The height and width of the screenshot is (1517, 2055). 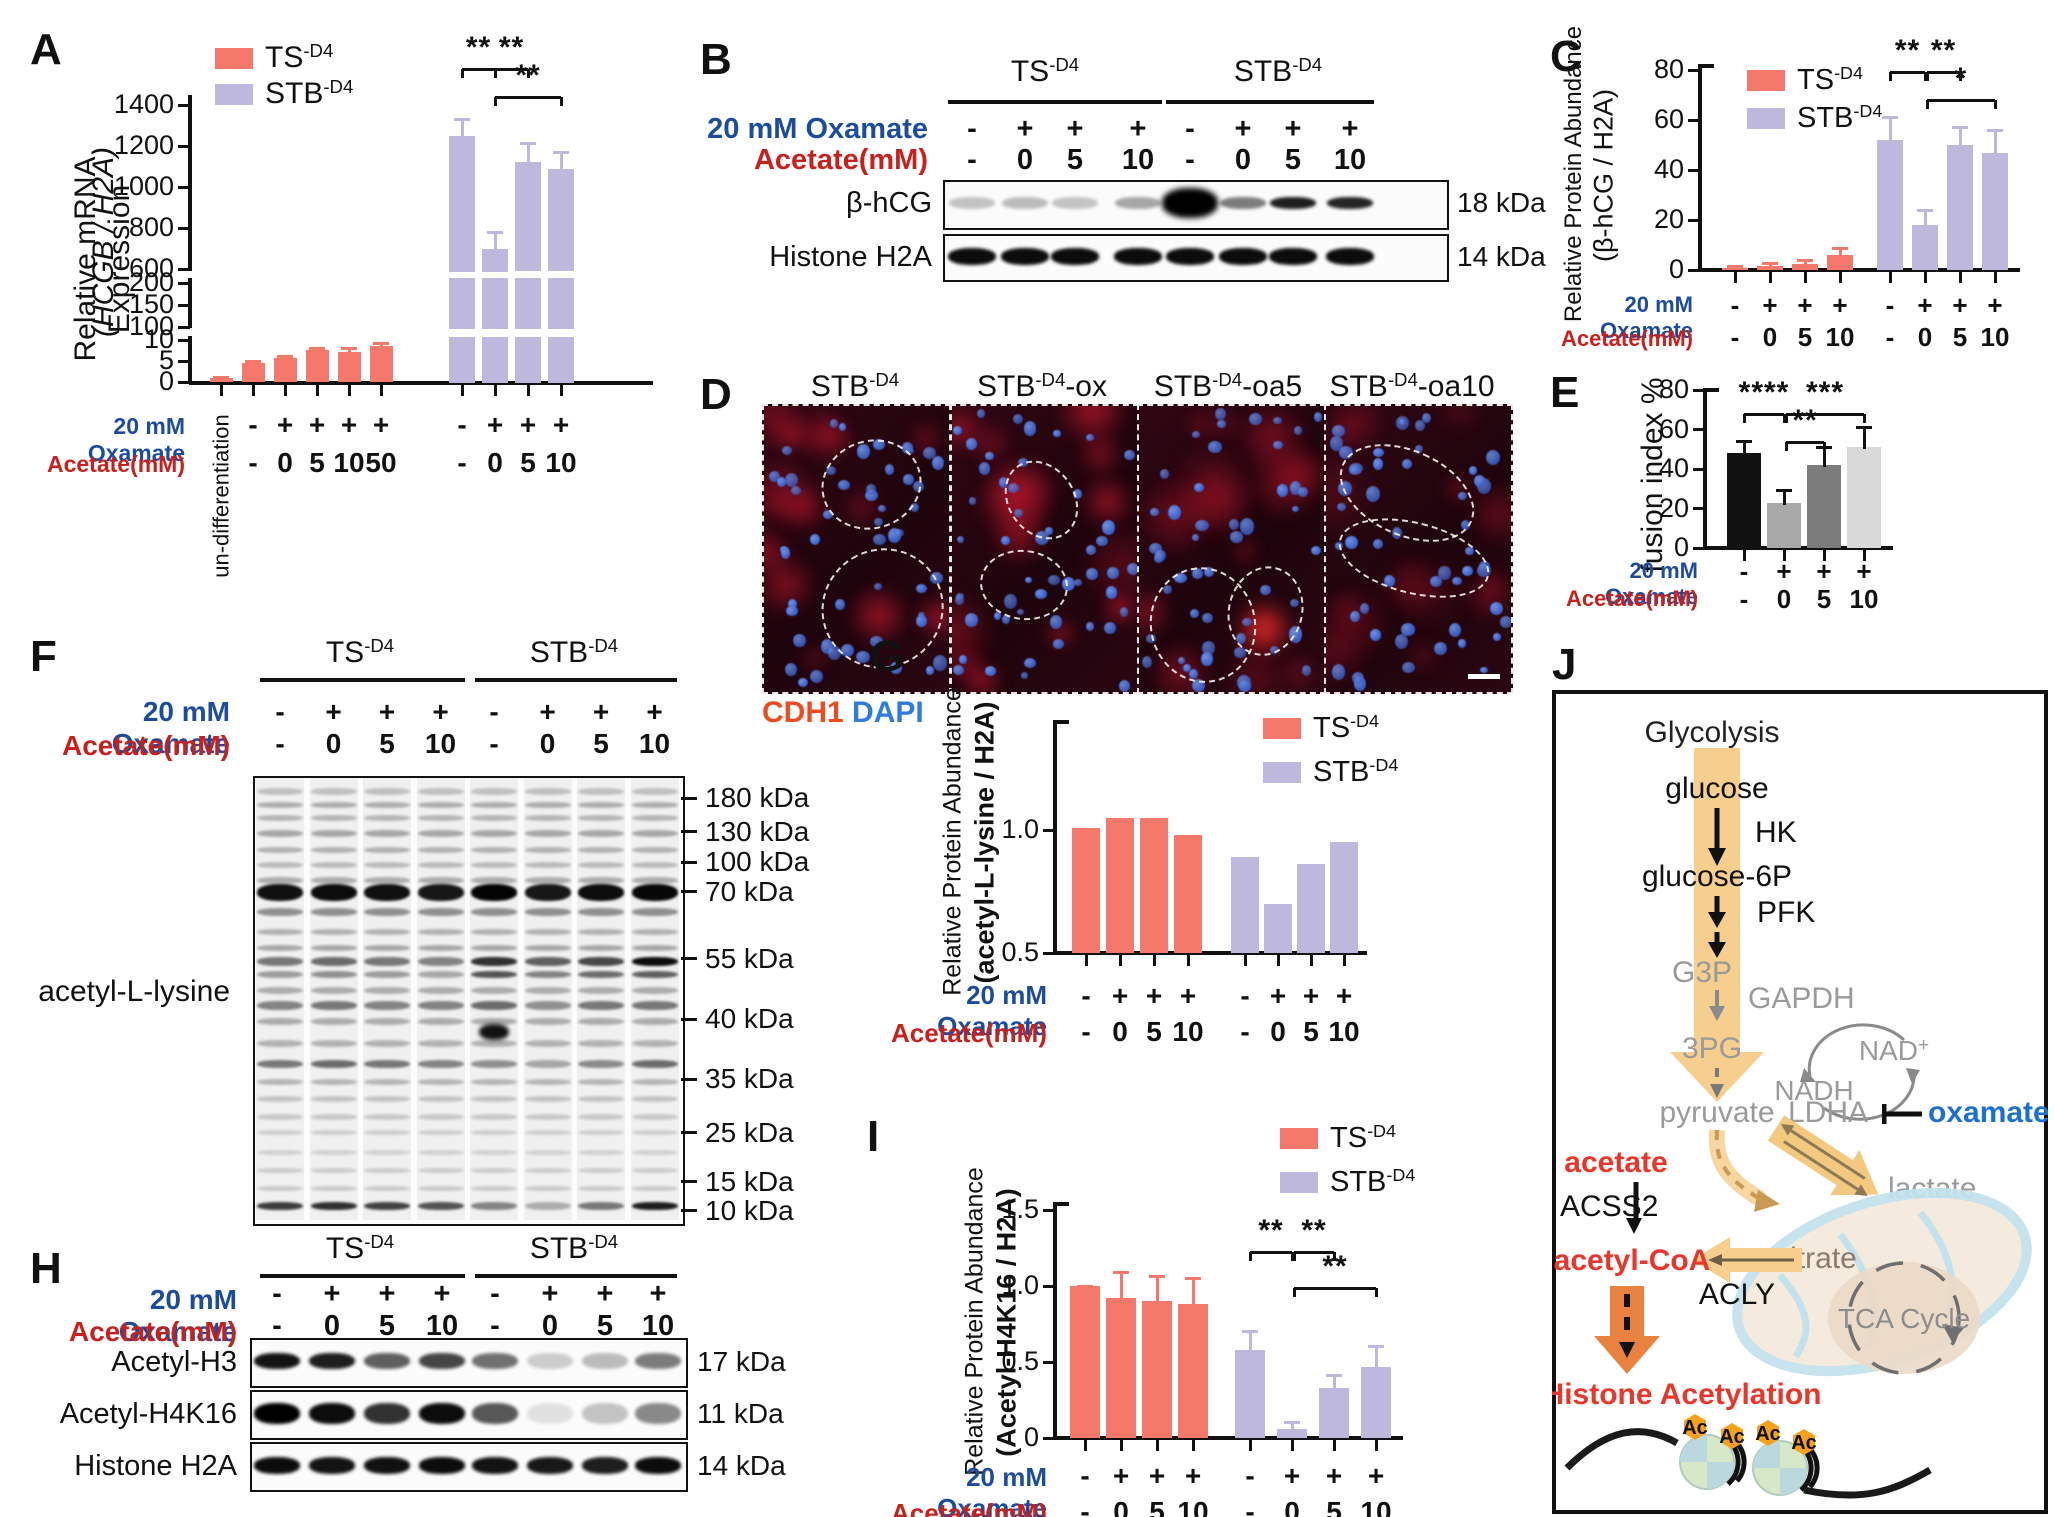 What do you see at coordinates (1456, 386) in the screenshot?
I see `span: -oa10` at bounding box center [1456, 386].